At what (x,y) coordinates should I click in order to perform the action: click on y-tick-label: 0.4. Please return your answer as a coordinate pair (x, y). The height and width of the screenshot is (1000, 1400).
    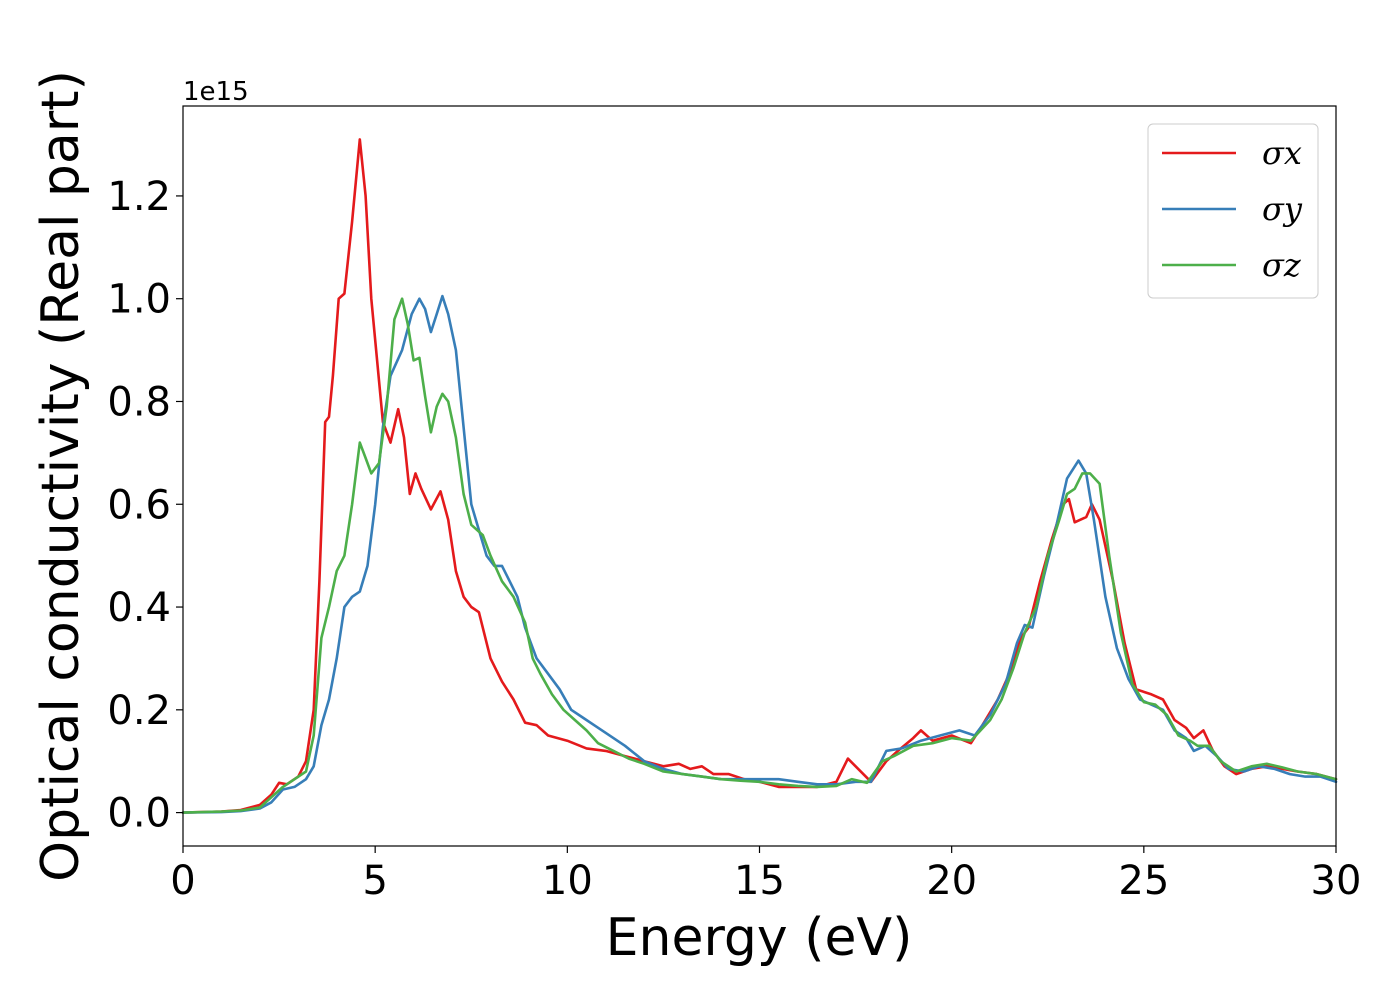
    Looking at the image, I should click on (139, 608).